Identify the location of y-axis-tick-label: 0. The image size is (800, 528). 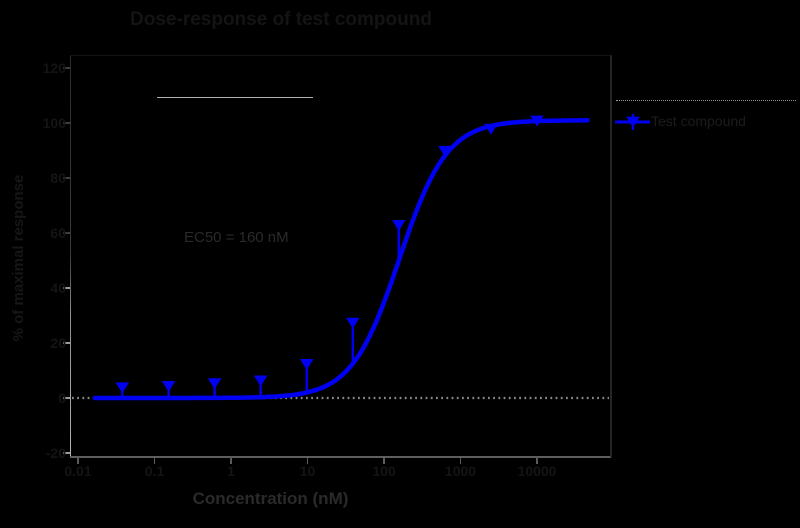
(62, 398).